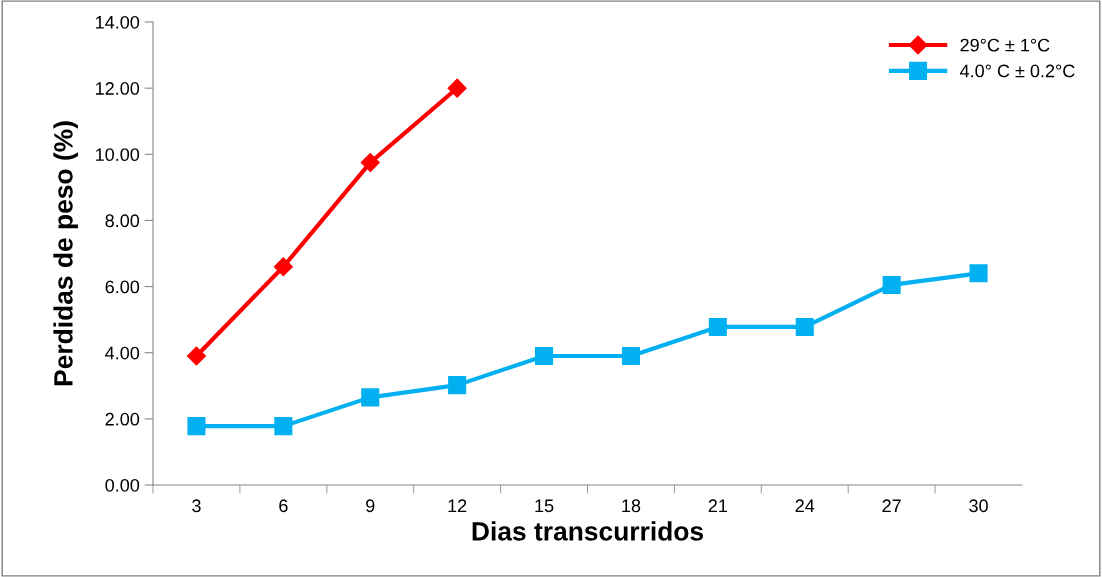 The width and height of the screenshot is (1102, 577). I want to click on y-tick-label: 10.00, so click(118, 155).